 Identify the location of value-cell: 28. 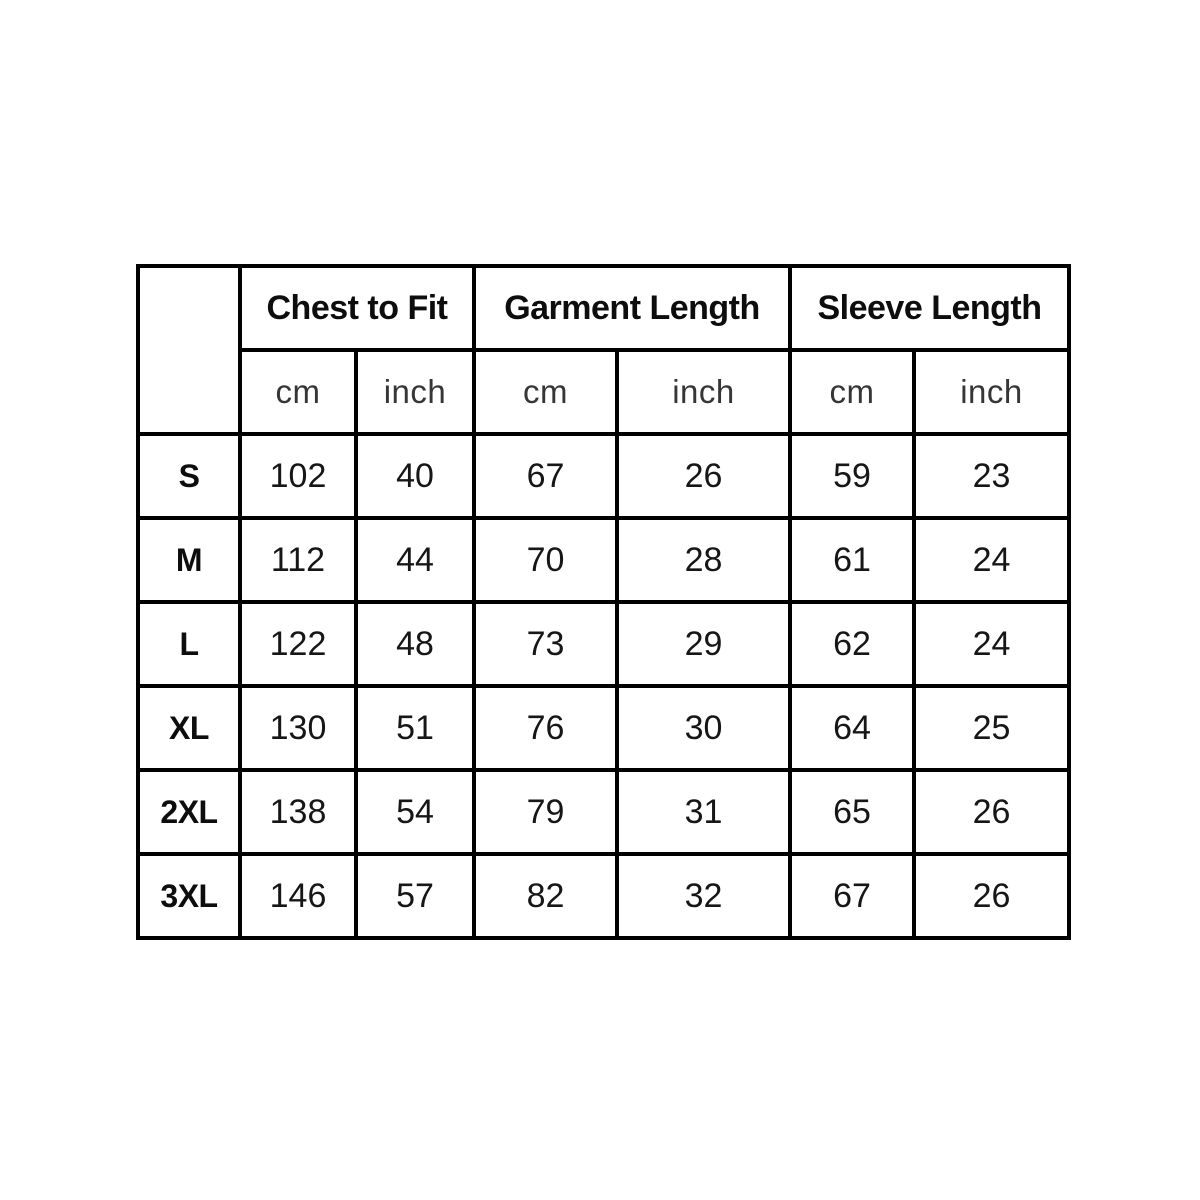
(703, 560).